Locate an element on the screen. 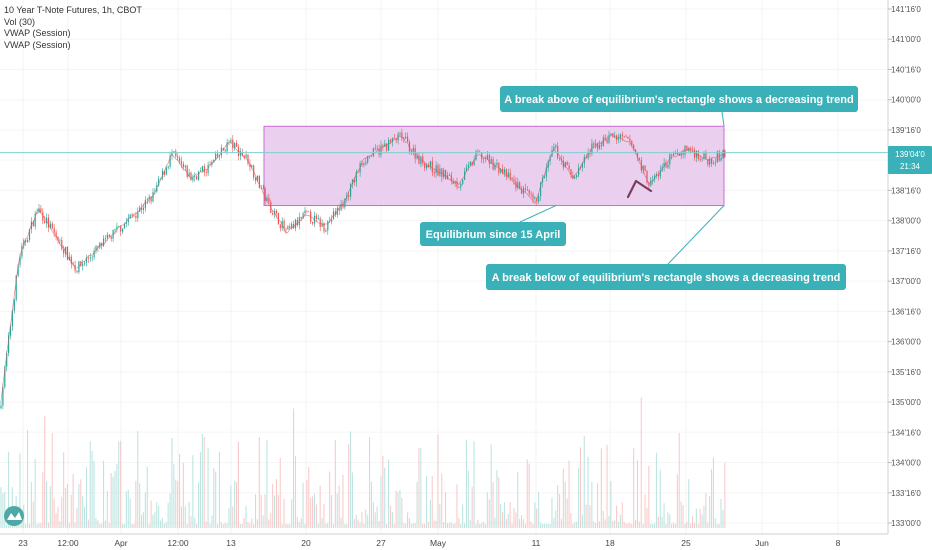 This screenshot has width=932, height=550. price-tick-label: 141'00'0 is located at coordinates (906, 39).